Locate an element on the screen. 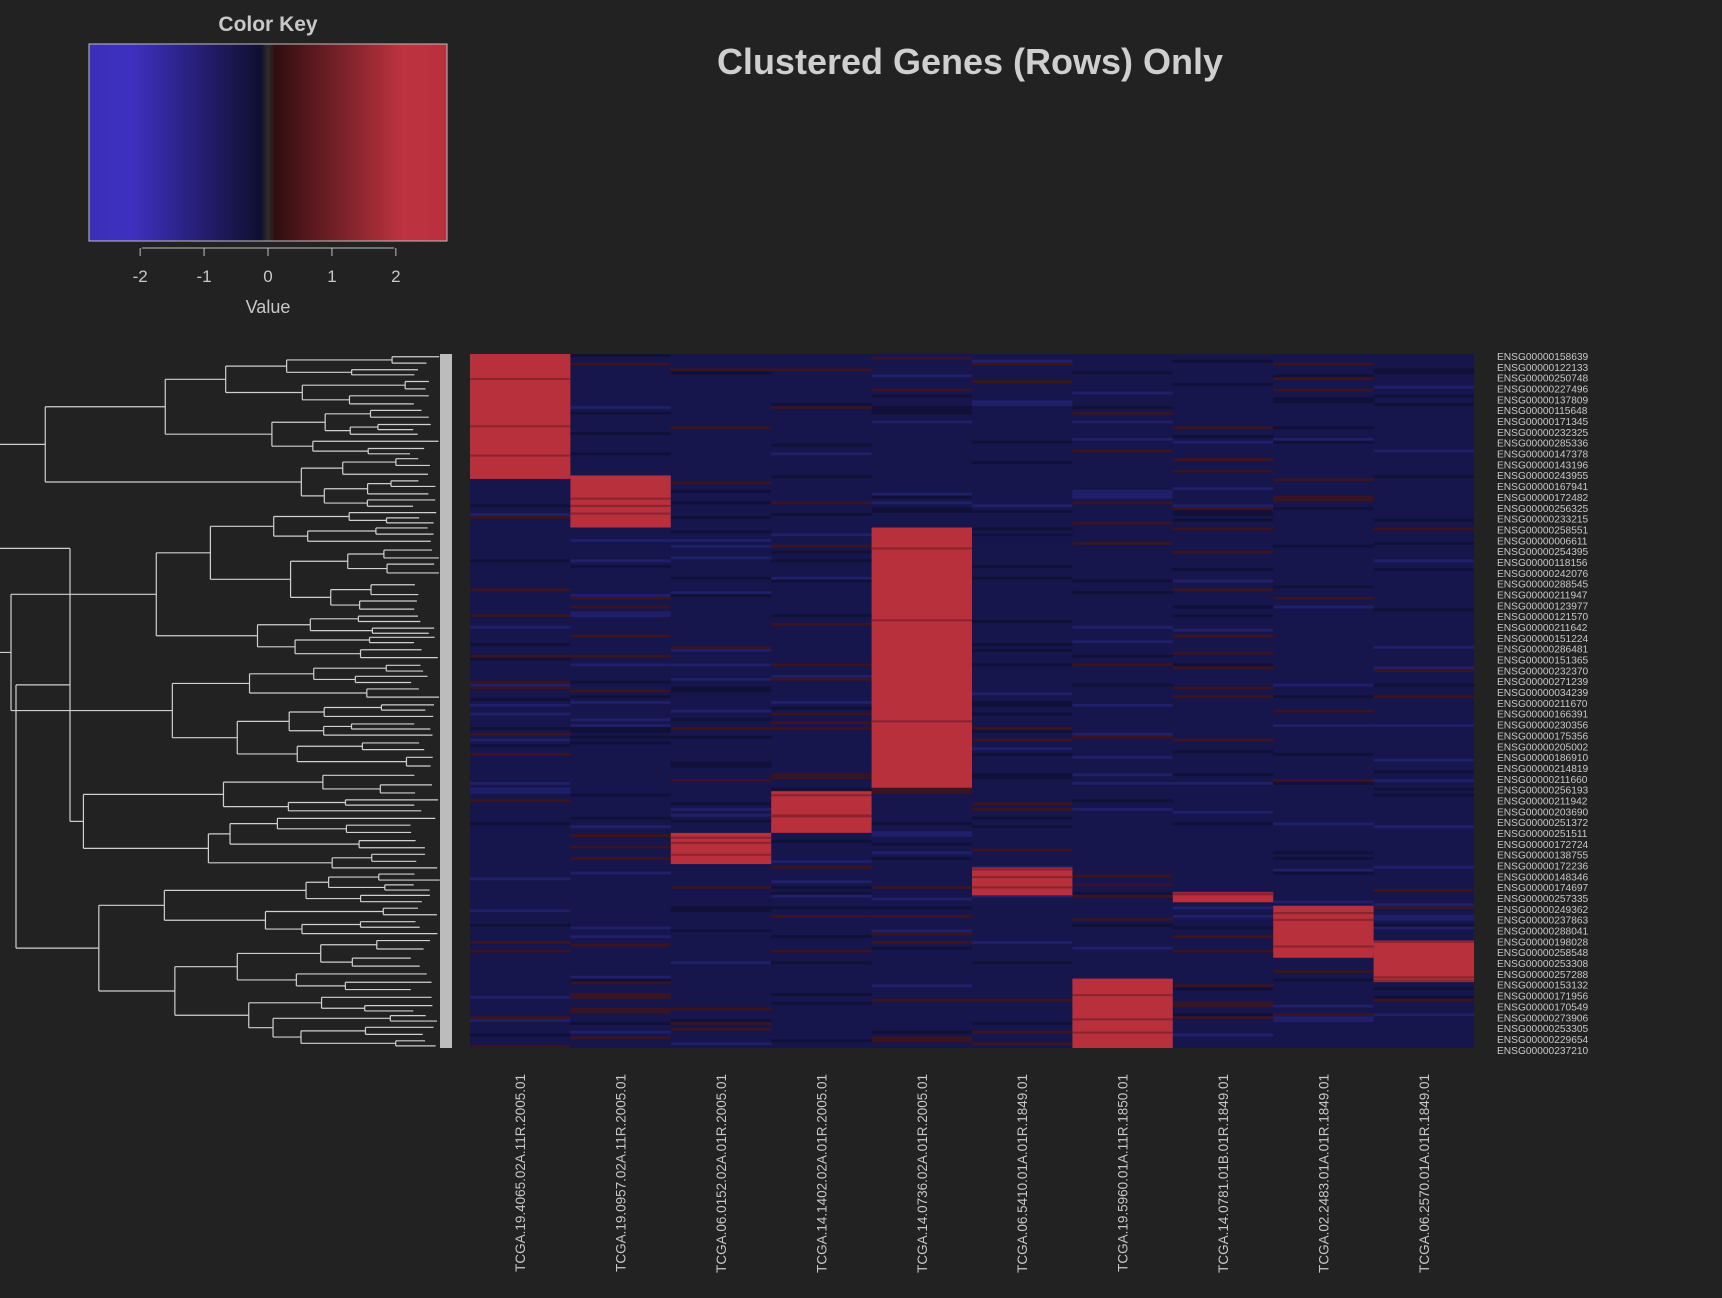 The width and height of the screenshot is (1722, 1298). row-label: ENSG00000148346 is located at coordinates (1543, 877).